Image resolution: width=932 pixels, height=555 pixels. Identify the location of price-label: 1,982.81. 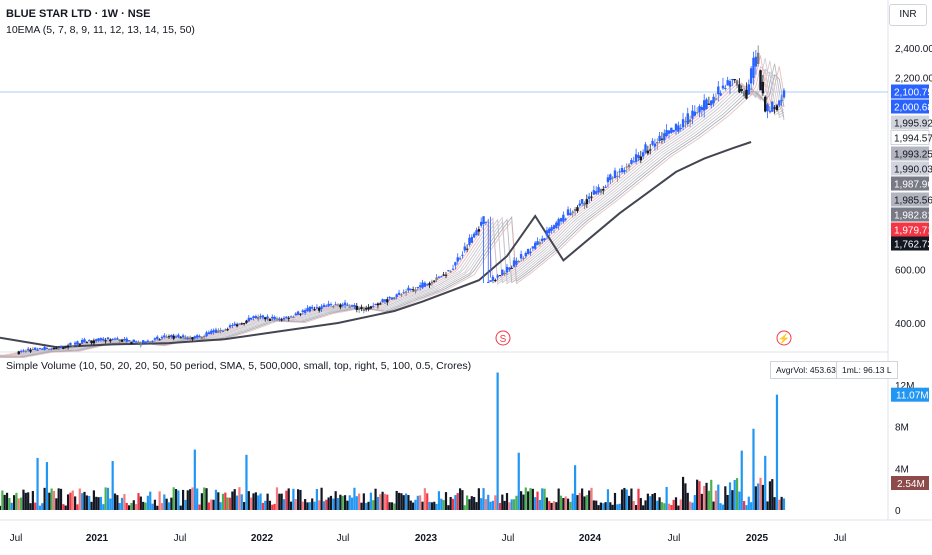
(911, 214).